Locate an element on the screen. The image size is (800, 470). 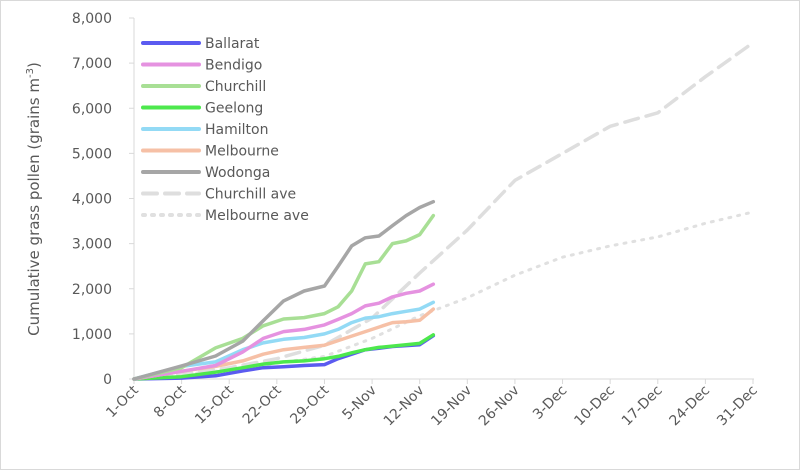
series-line-hamilton is located at coordinates (284, 340).